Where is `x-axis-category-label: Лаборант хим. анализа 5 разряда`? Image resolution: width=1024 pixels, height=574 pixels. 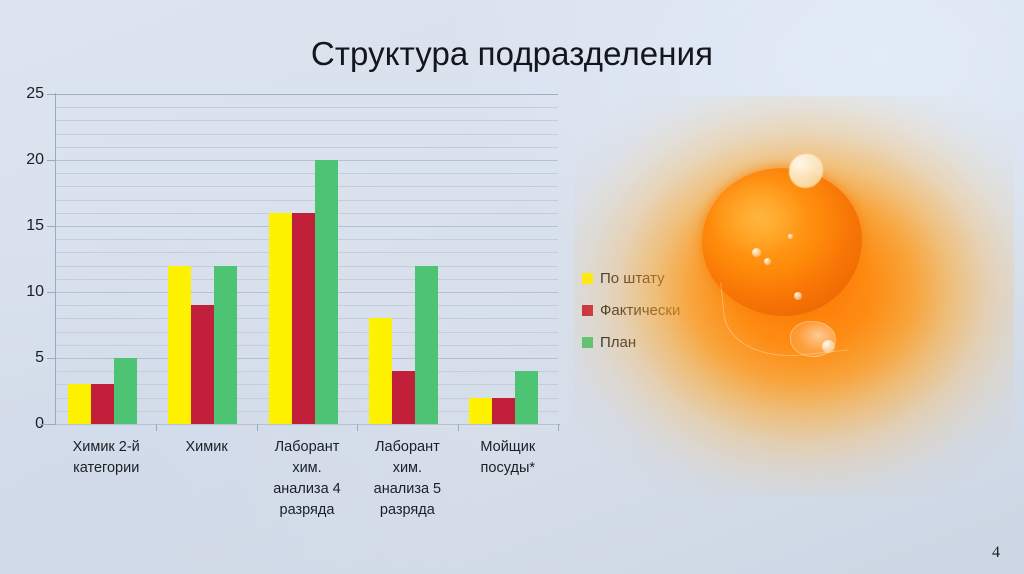
x-axis-category-label: Лаборант хим. анализа 5 разряда is located at coordinates (407, 478).